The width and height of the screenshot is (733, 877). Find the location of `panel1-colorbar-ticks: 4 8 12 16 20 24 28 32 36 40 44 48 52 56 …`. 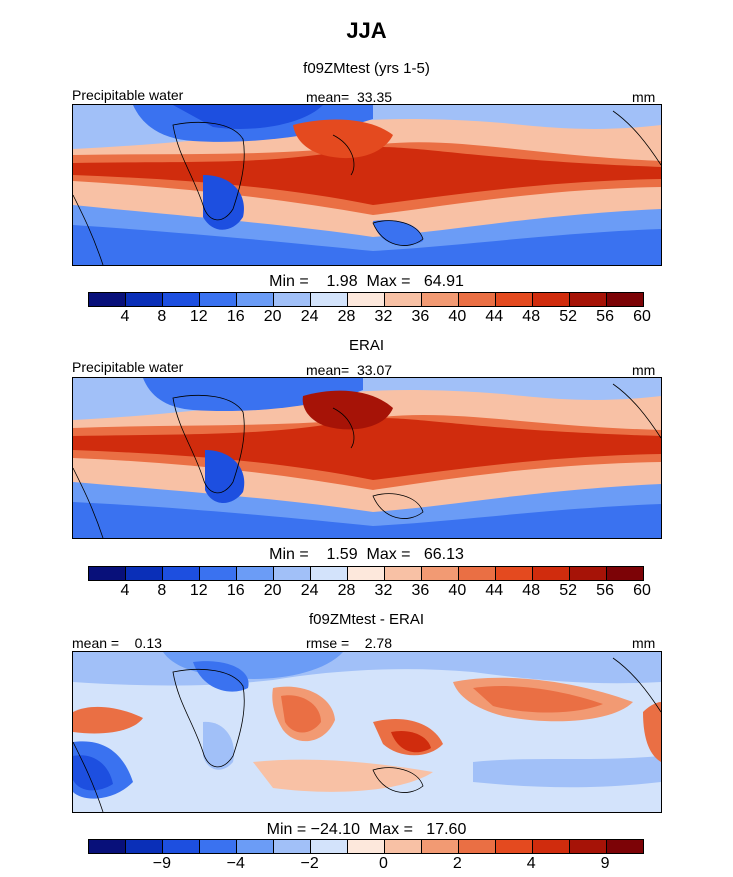

panel1-colorbar-ticks: 4 8 12 16 20 24 28 32 36 40 44 48 52 56 … is located at coordinates (369, 317).